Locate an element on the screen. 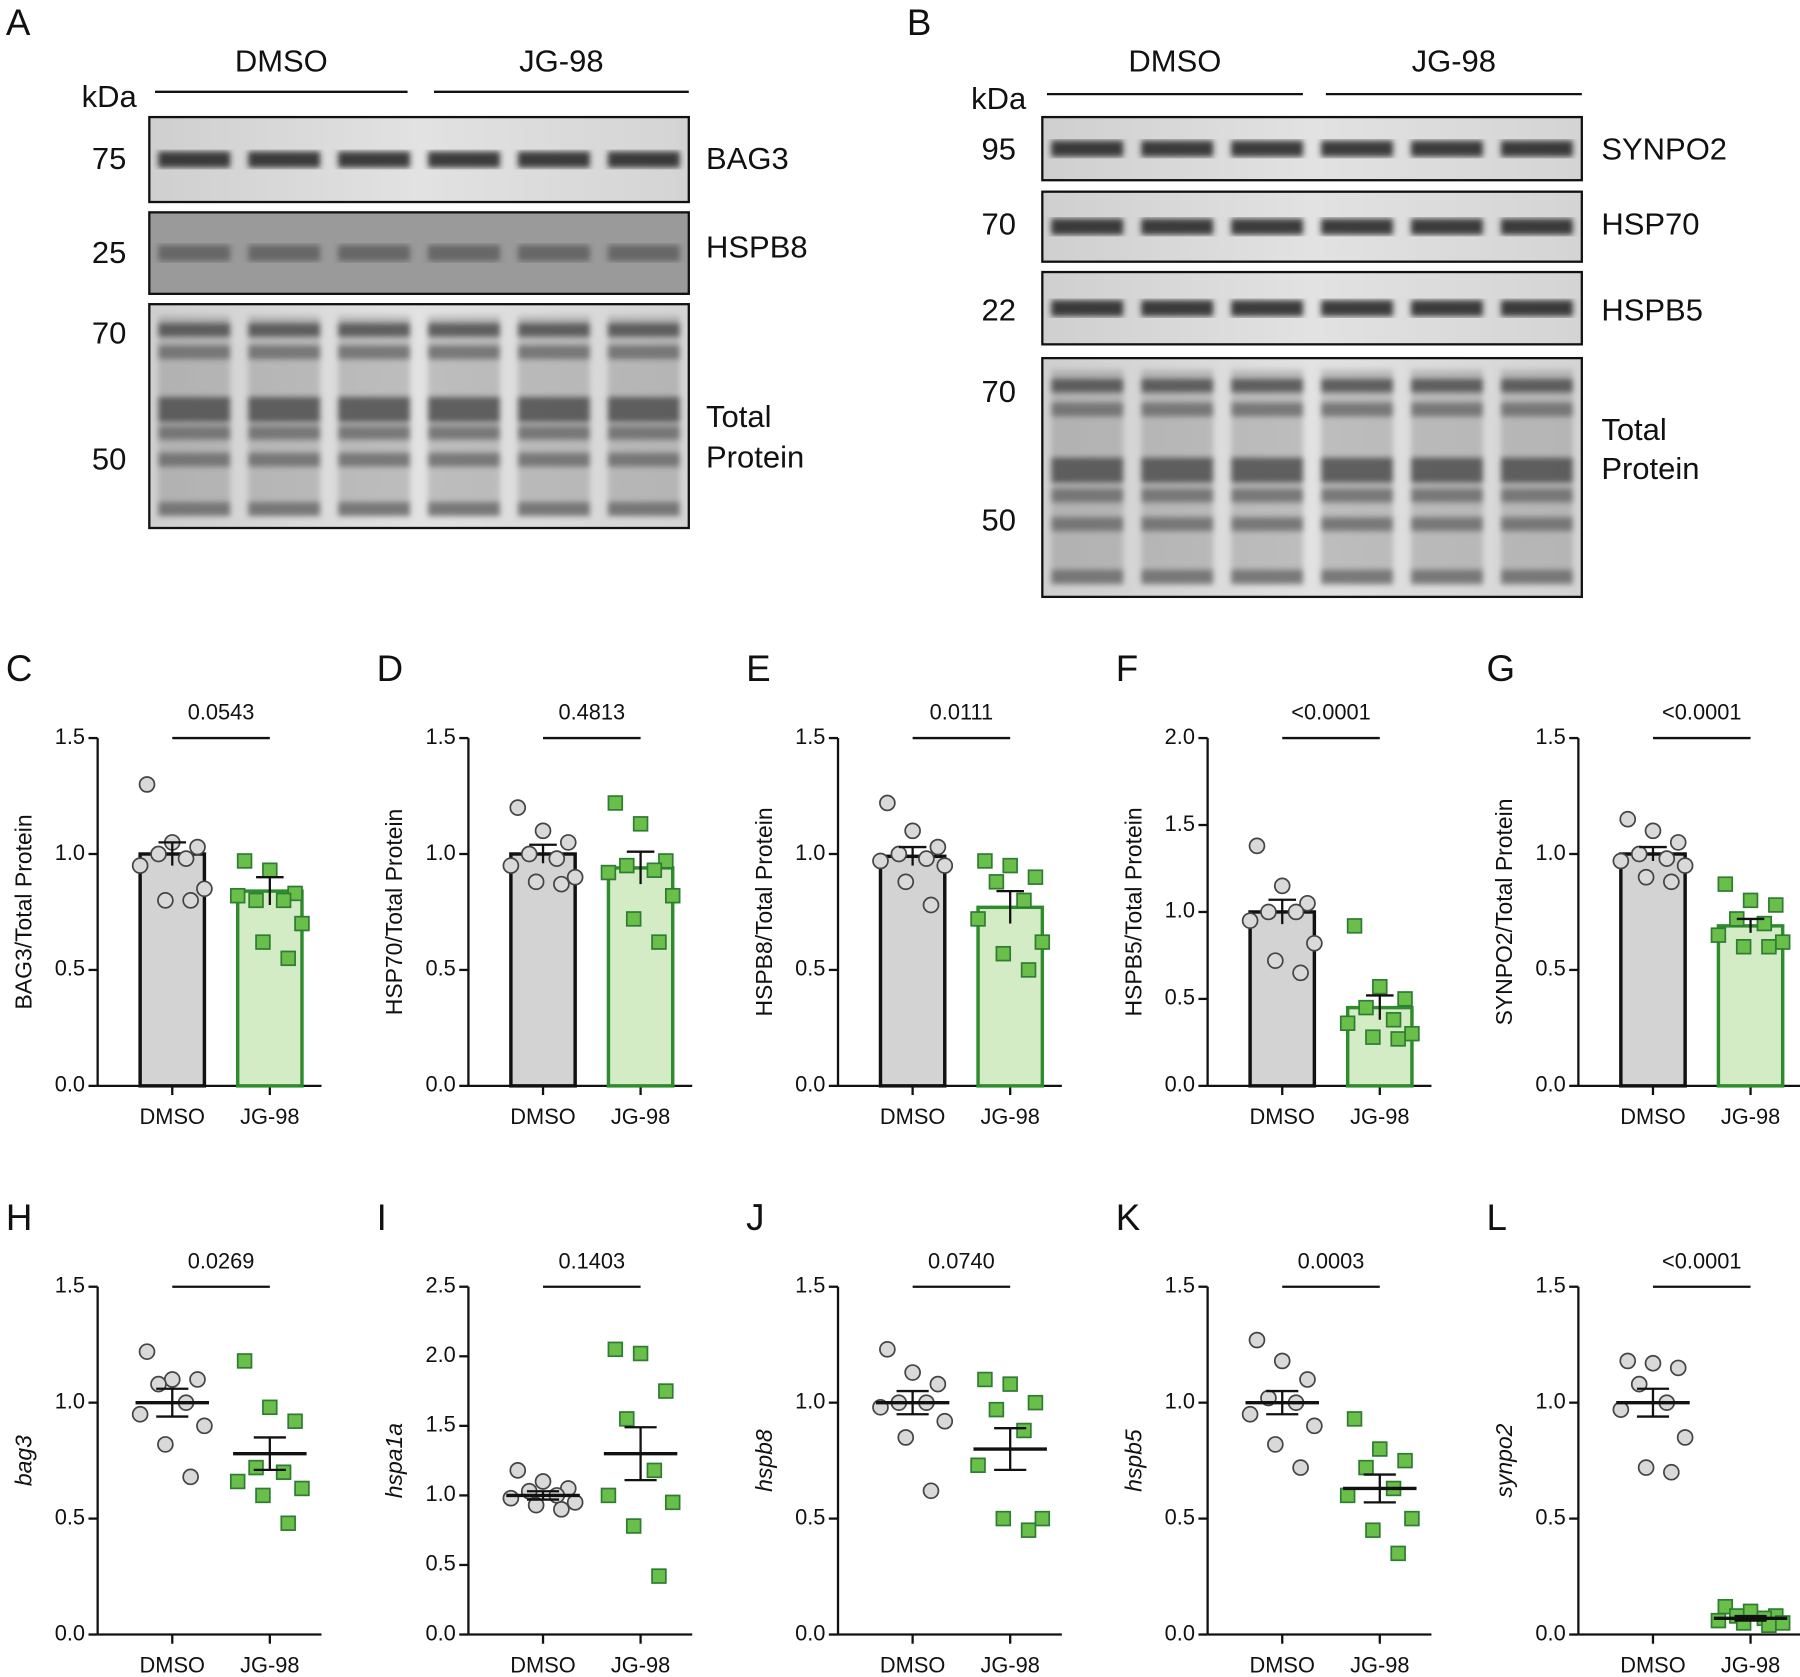 The width and height of the screenshot is (1800, 1677). panel-letter: C is located at coordinates (19, 668).